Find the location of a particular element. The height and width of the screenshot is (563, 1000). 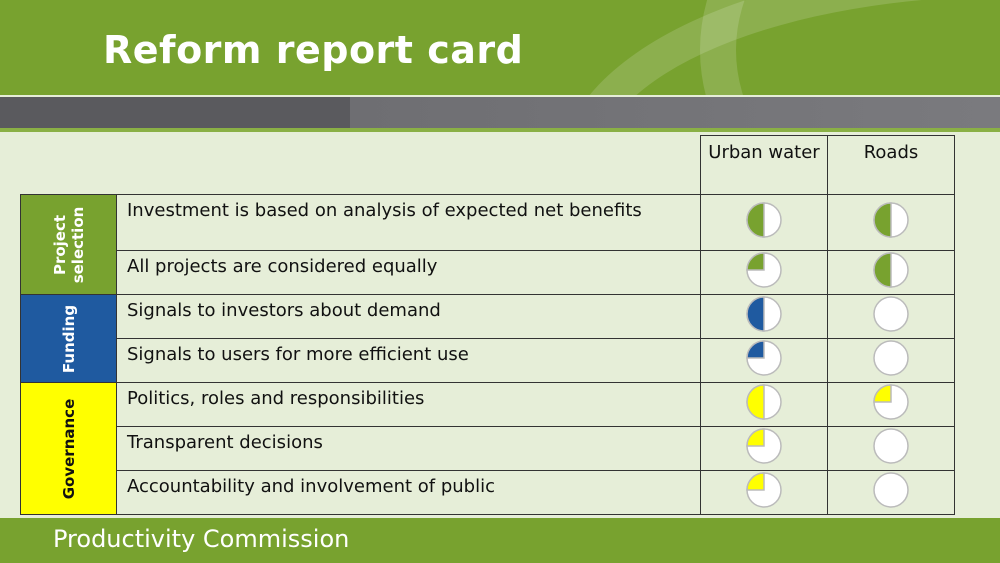

category-label-project-selection: Project selection is located at coordinates (68, 244).